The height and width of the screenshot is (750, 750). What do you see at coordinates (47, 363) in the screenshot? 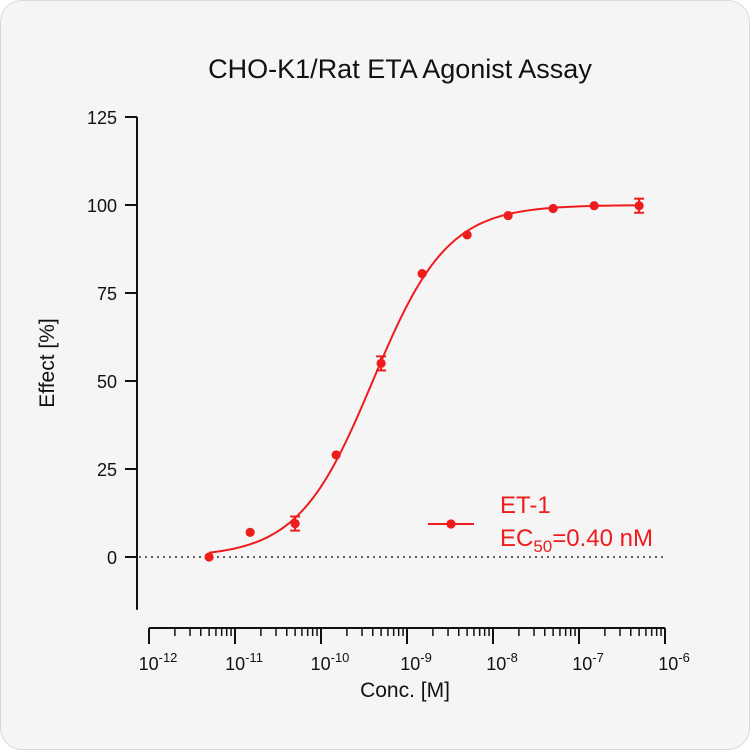
I see `y-axis-label: Effect [%]` at bounding box center [47, 363].